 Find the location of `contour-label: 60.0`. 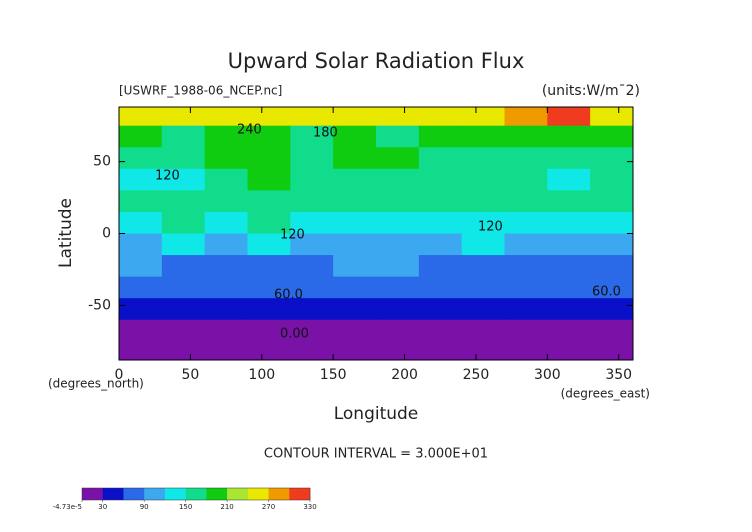

contour-label: 60.0 is located at coordinates (288, 295).